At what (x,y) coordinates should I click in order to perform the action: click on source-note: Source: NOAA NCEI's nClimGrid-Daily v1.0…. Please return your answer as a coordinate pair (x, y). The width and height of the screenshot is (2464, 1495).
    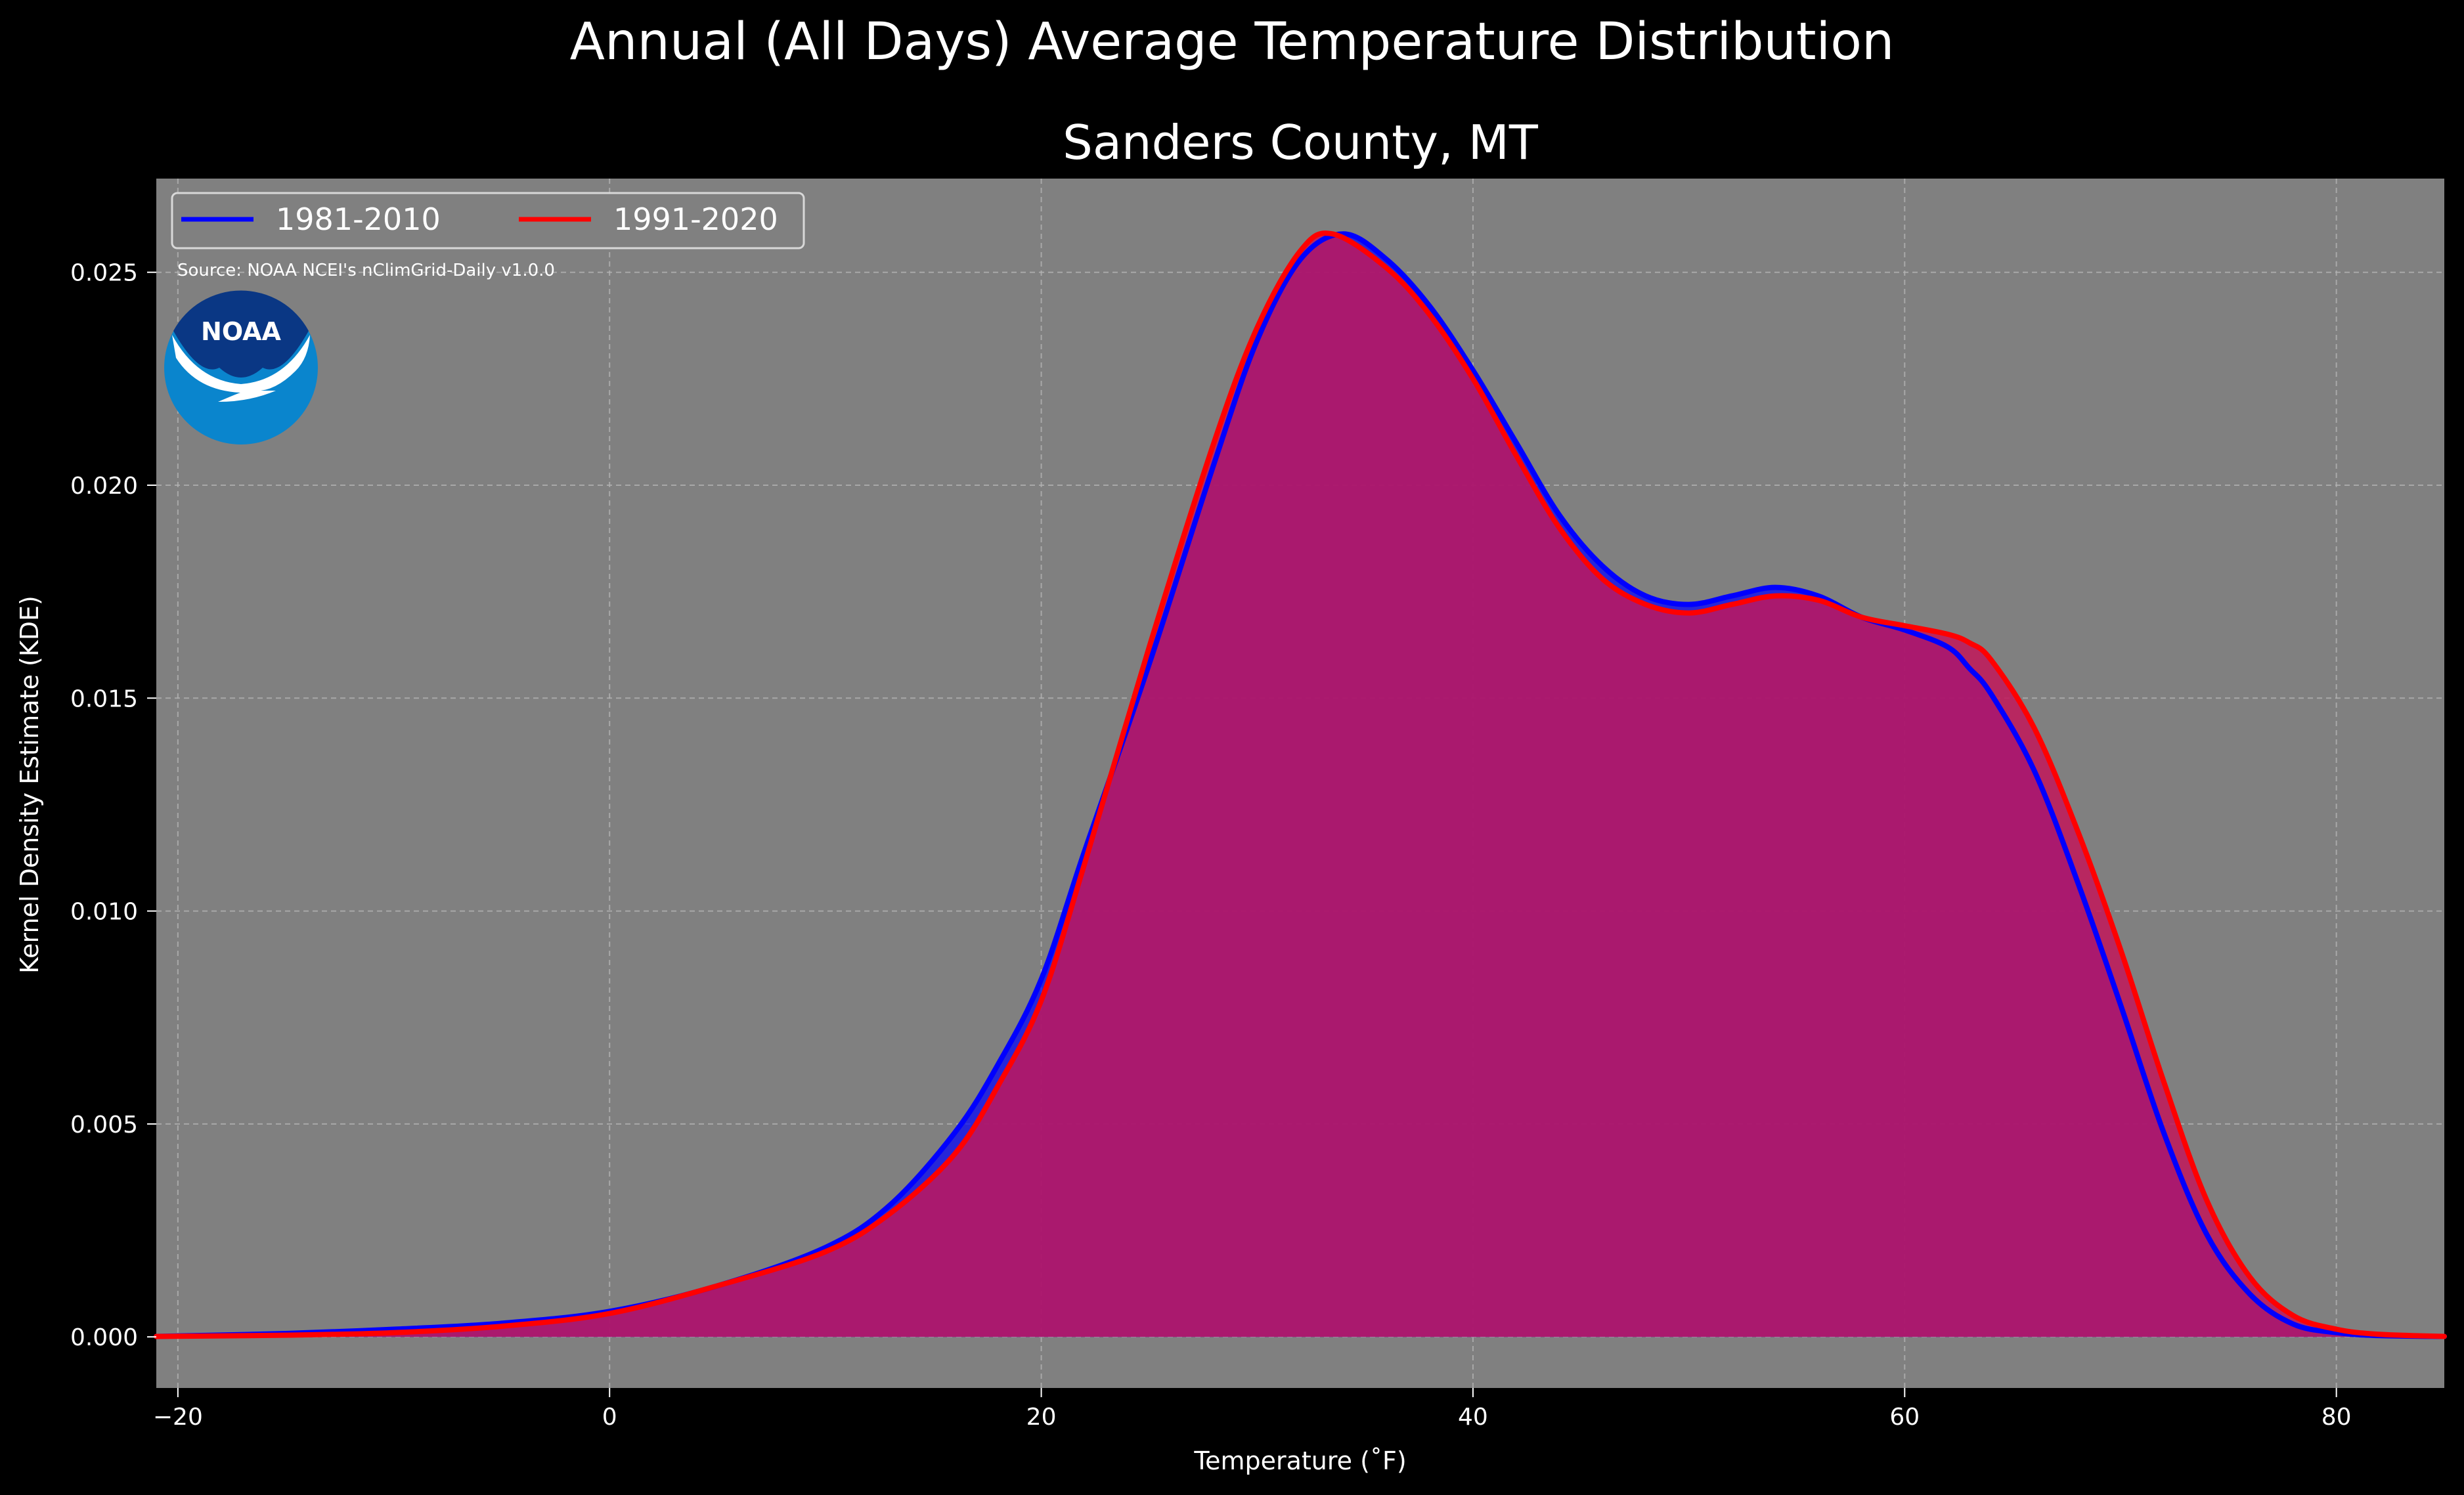
    Looking at the image, I should click on (366, 270).